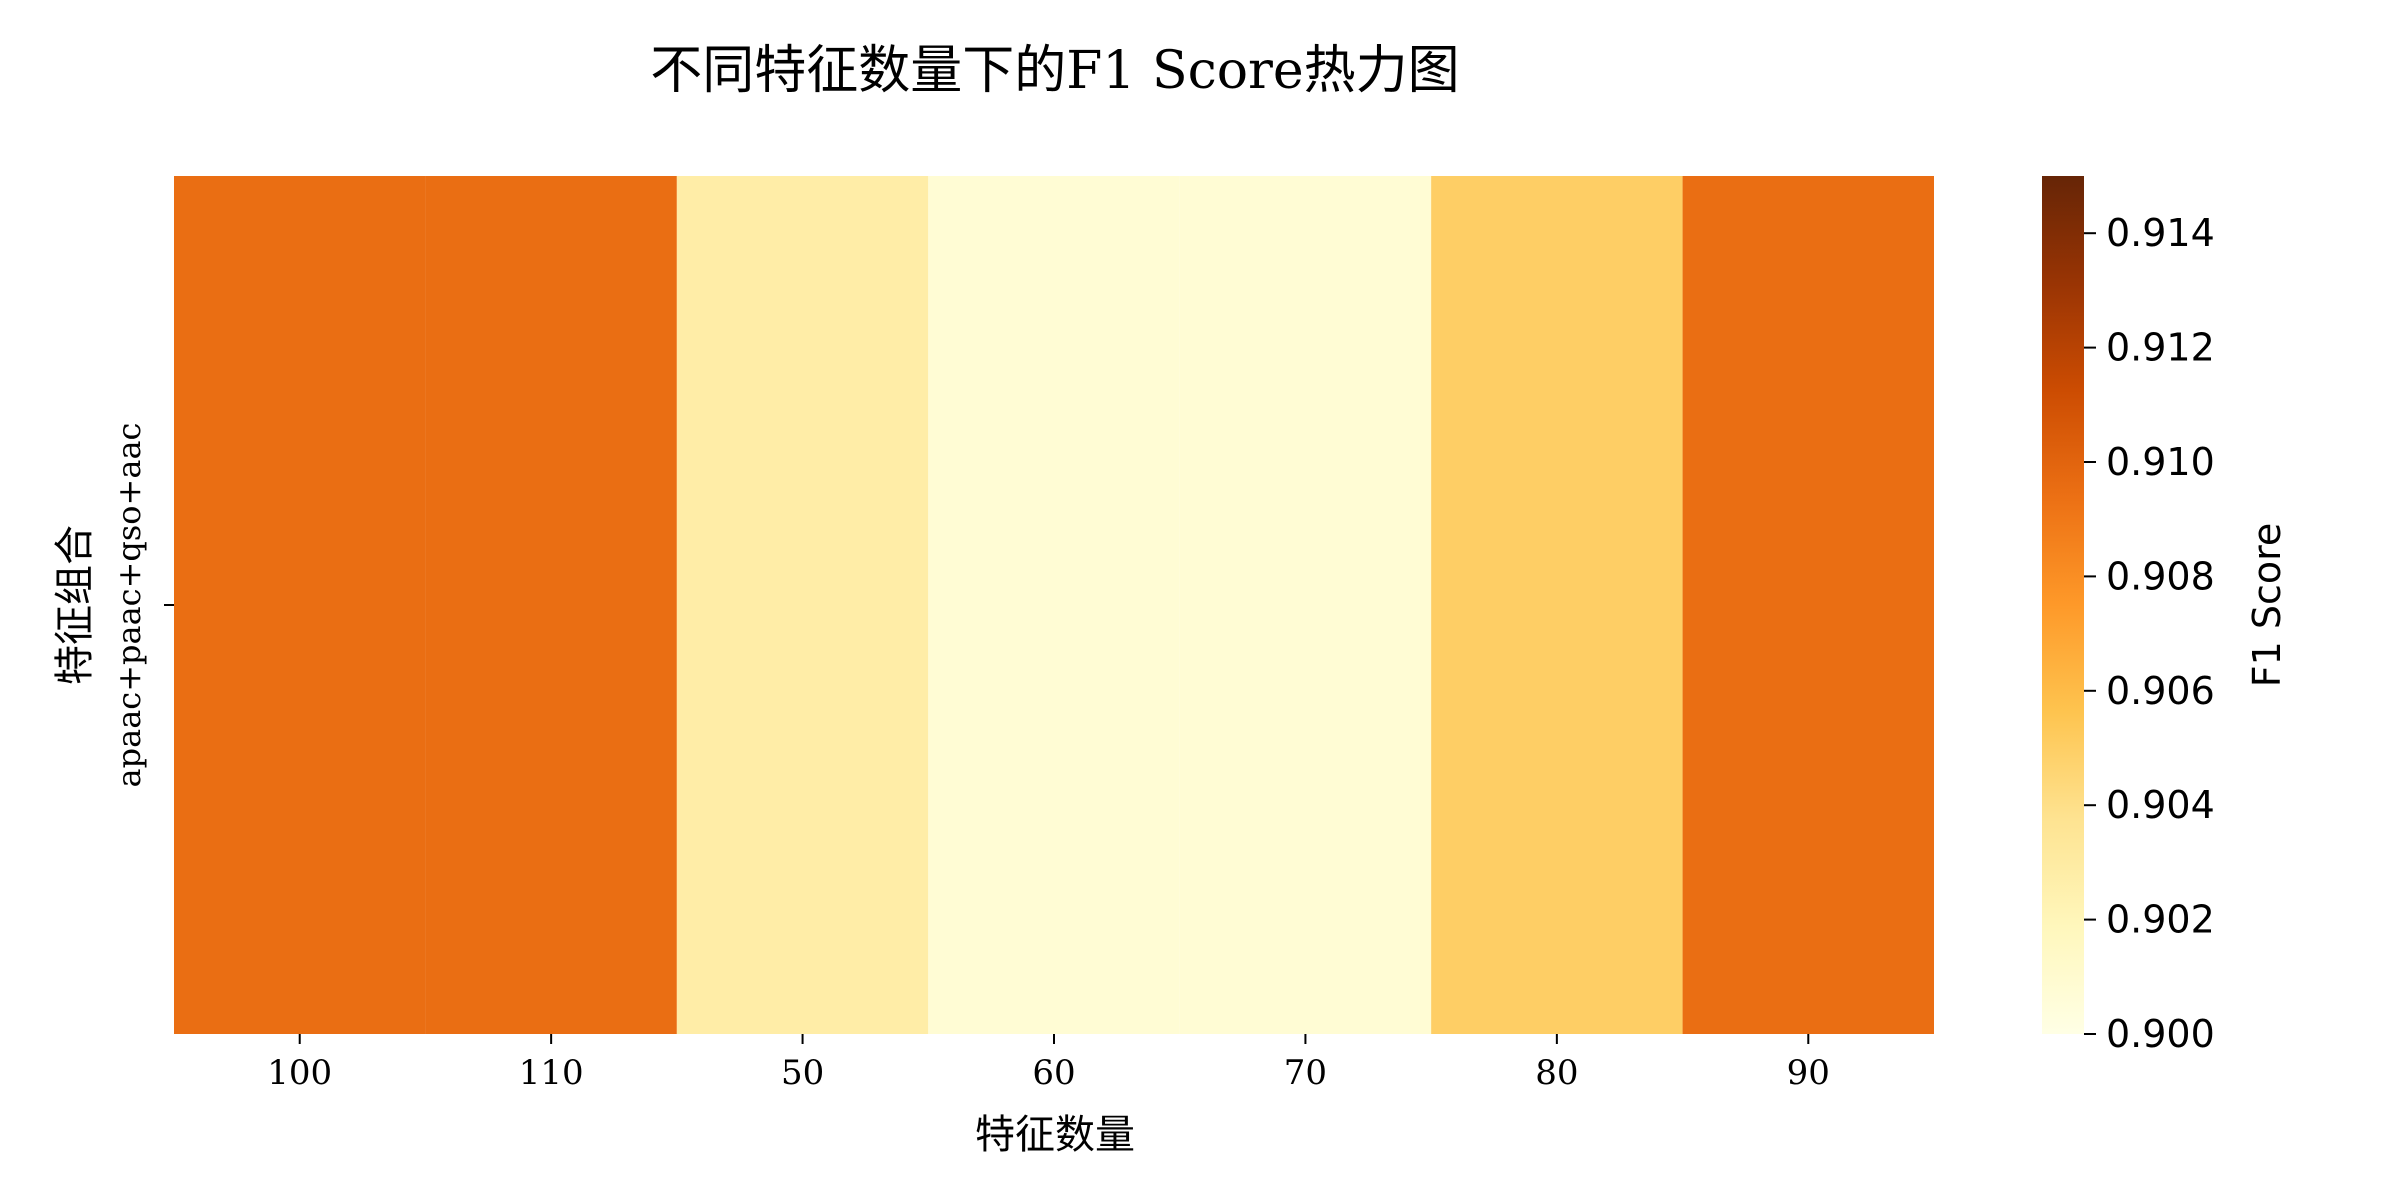 The image size is (2400, 1200). Describe the element at coordinates (1808, 1073) in the screenshot. I see `x-tick-label: 90` at that location.